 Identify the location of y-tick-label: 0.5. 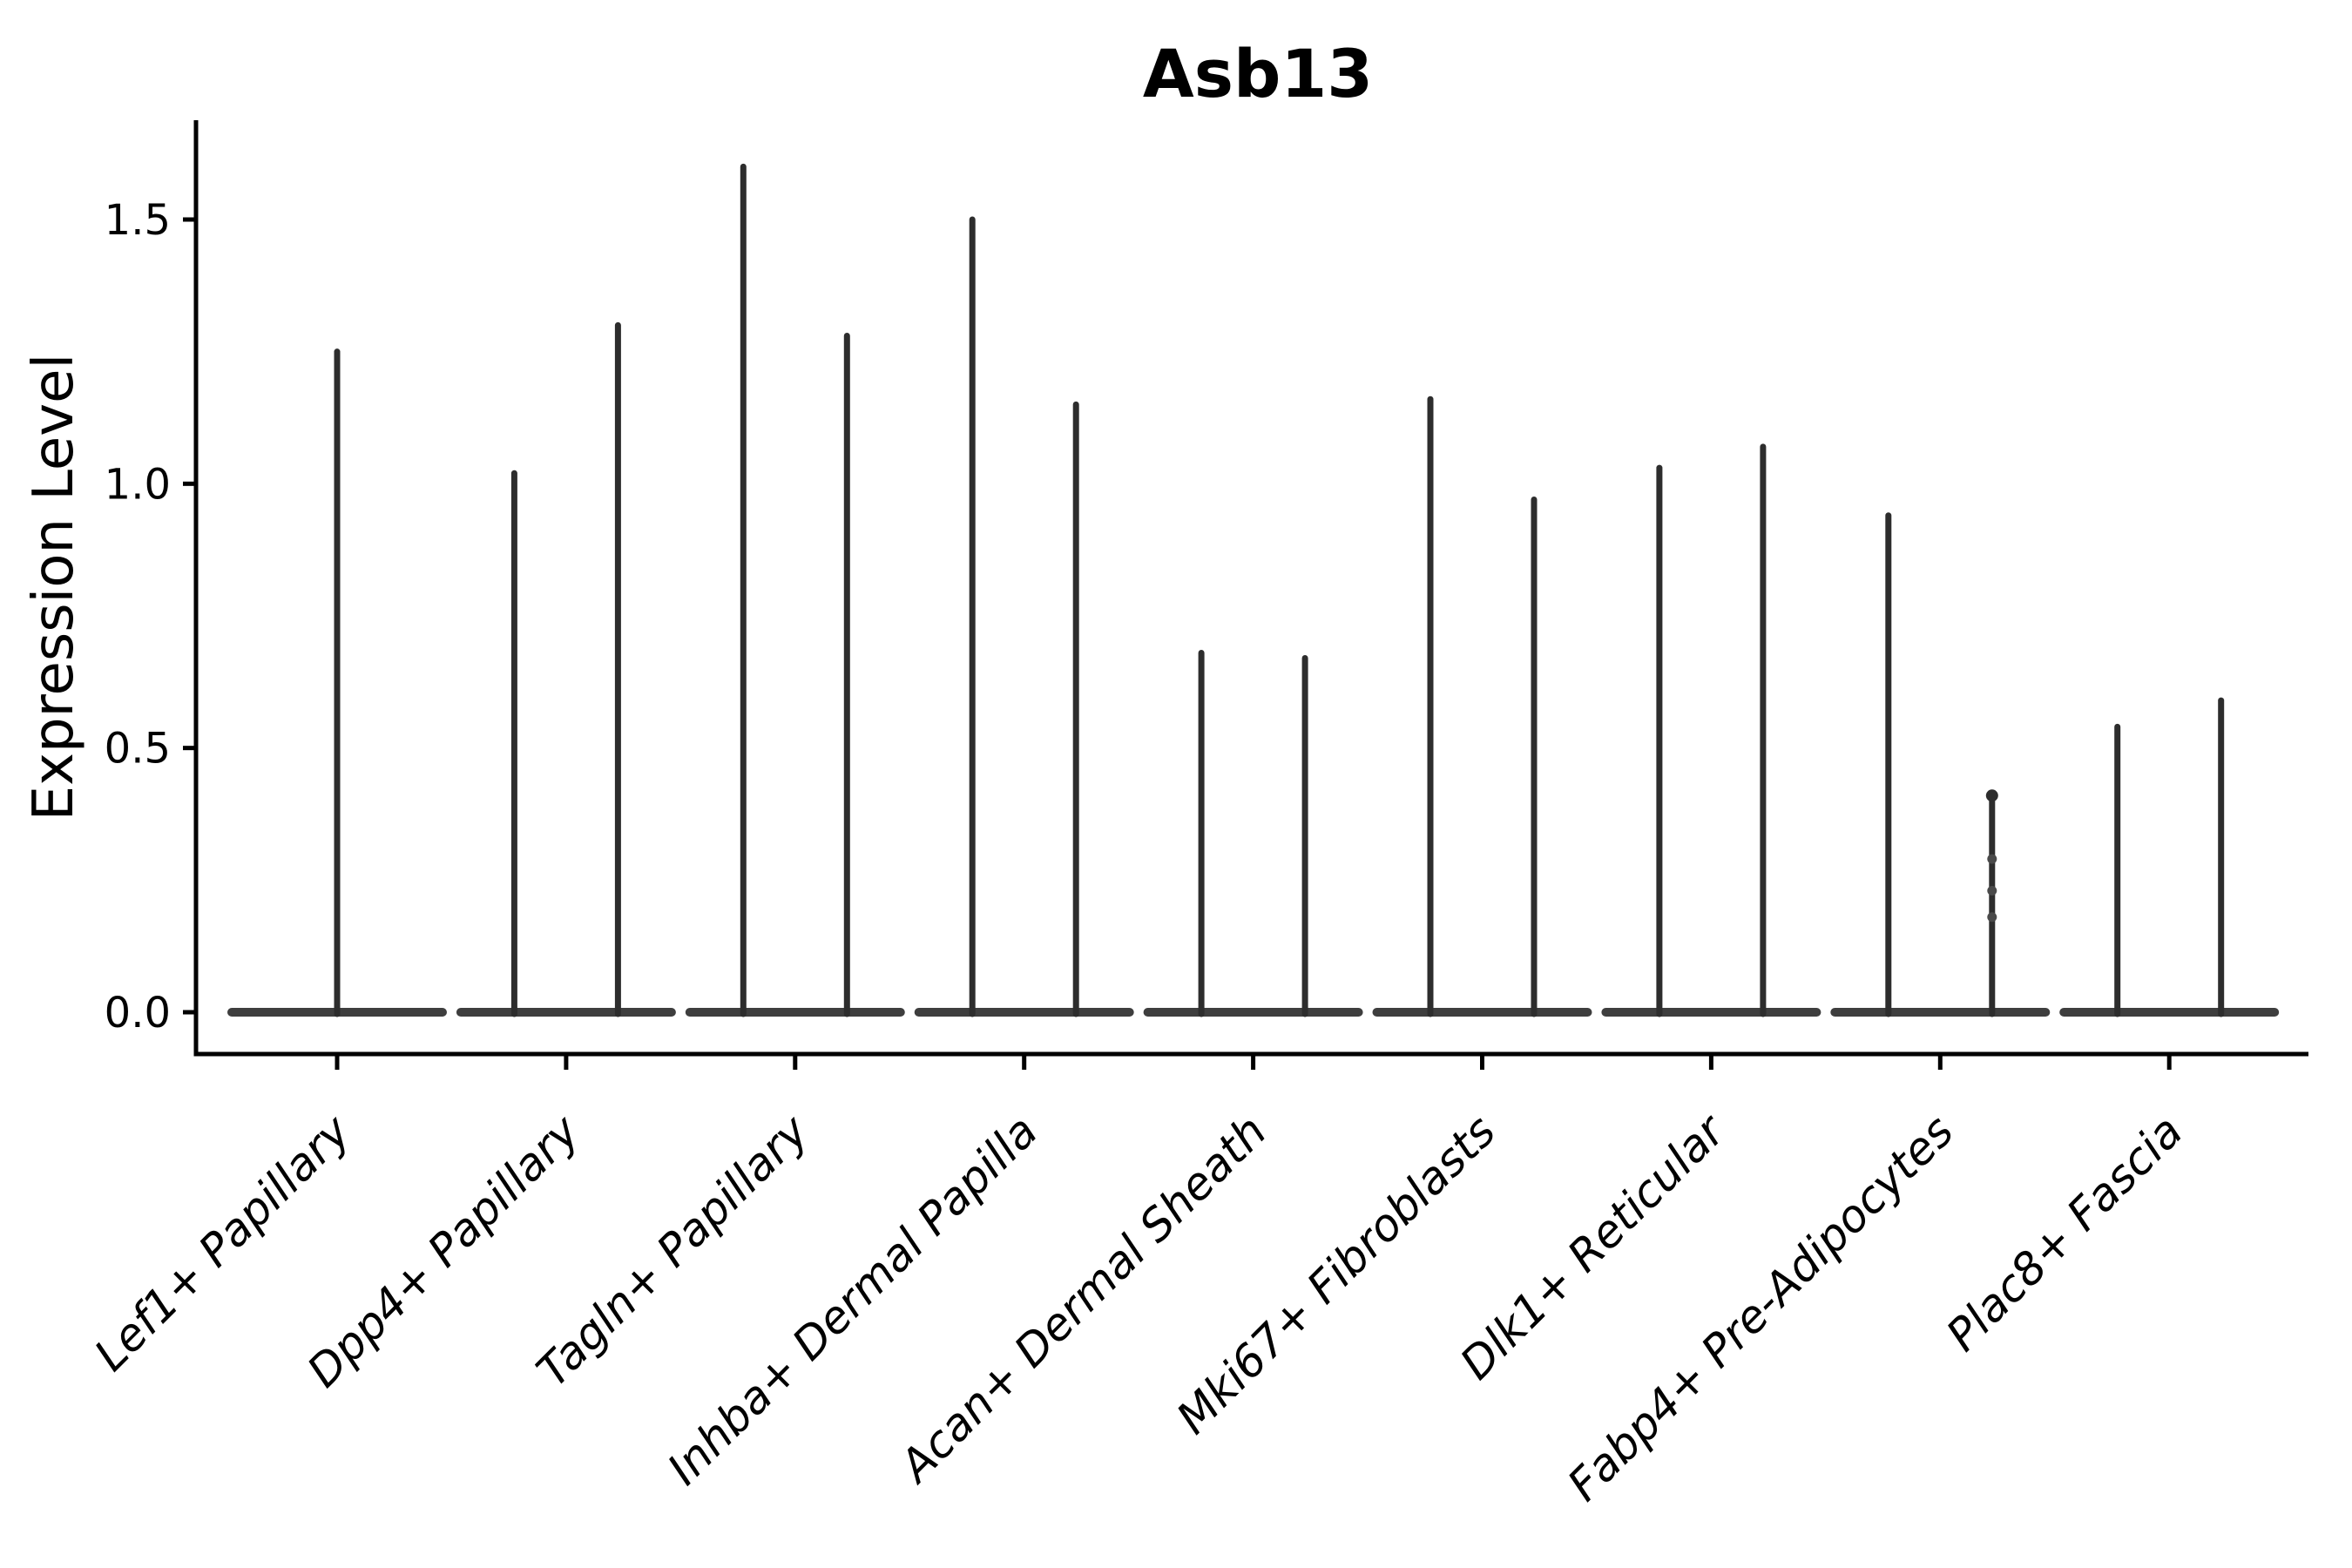
(138, 749).